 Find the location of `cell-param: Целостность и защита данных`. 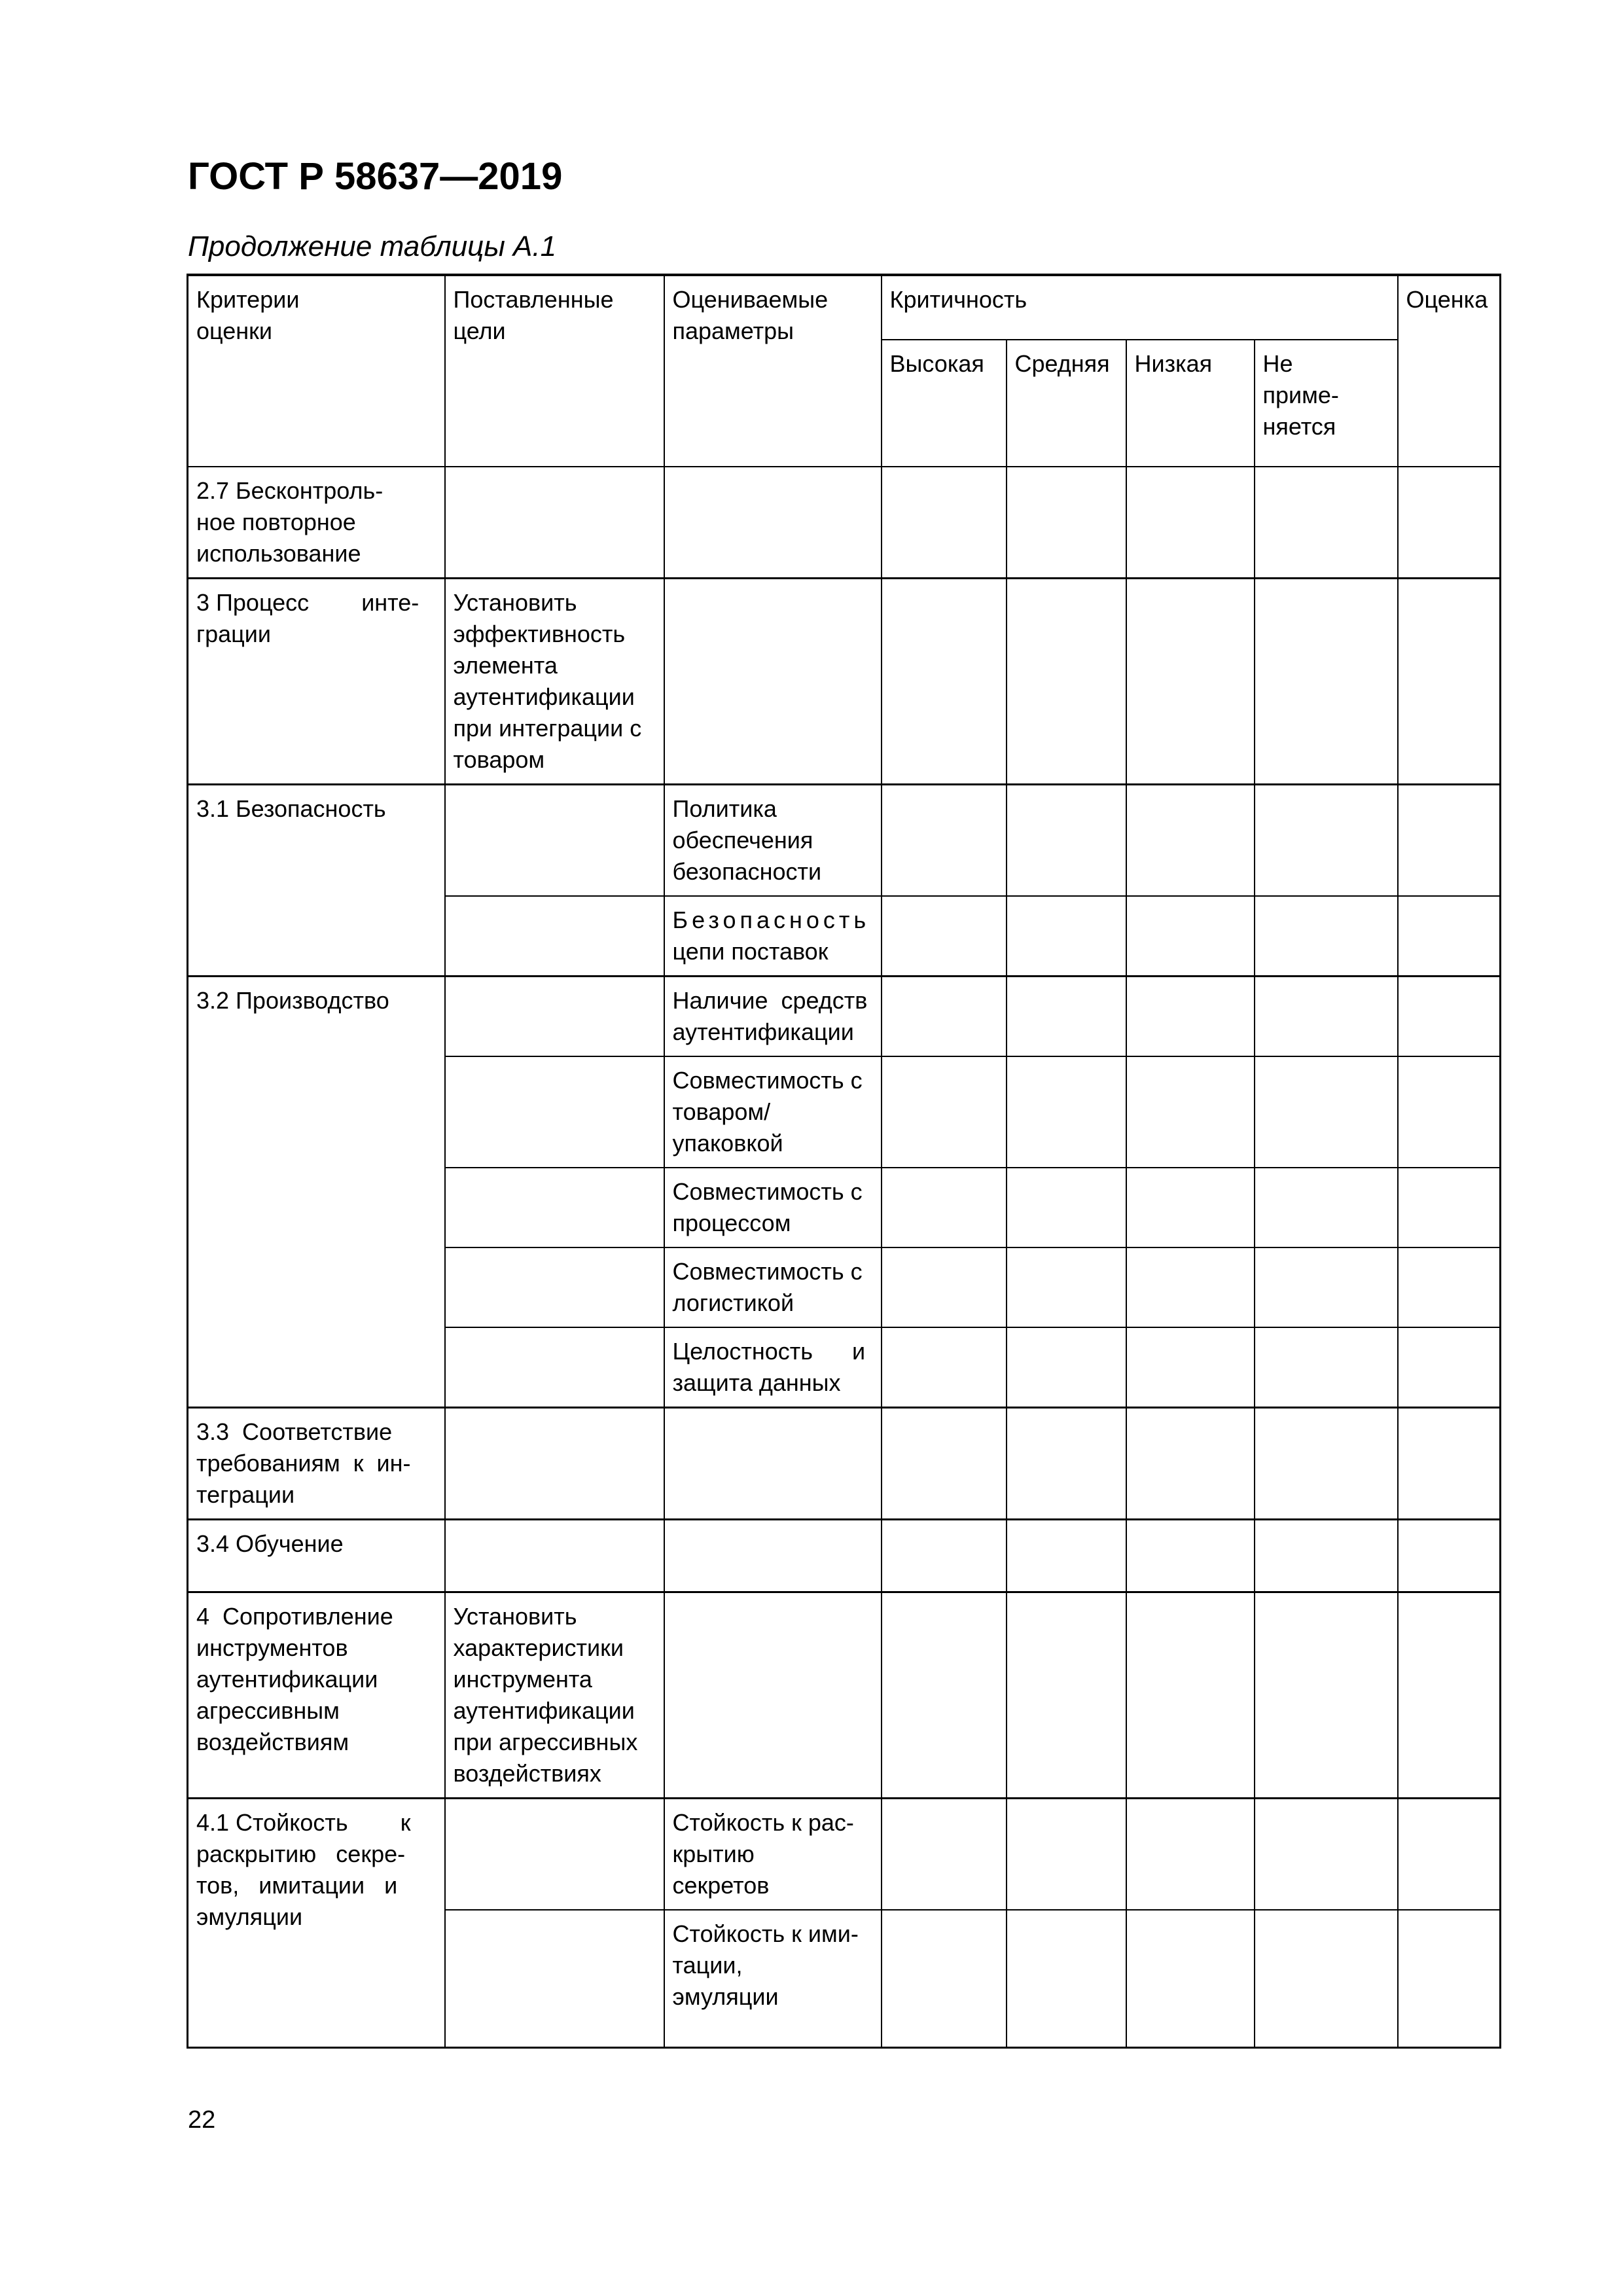

cell-param: Целостность и защита данных is located at coordinates (772, 1368).